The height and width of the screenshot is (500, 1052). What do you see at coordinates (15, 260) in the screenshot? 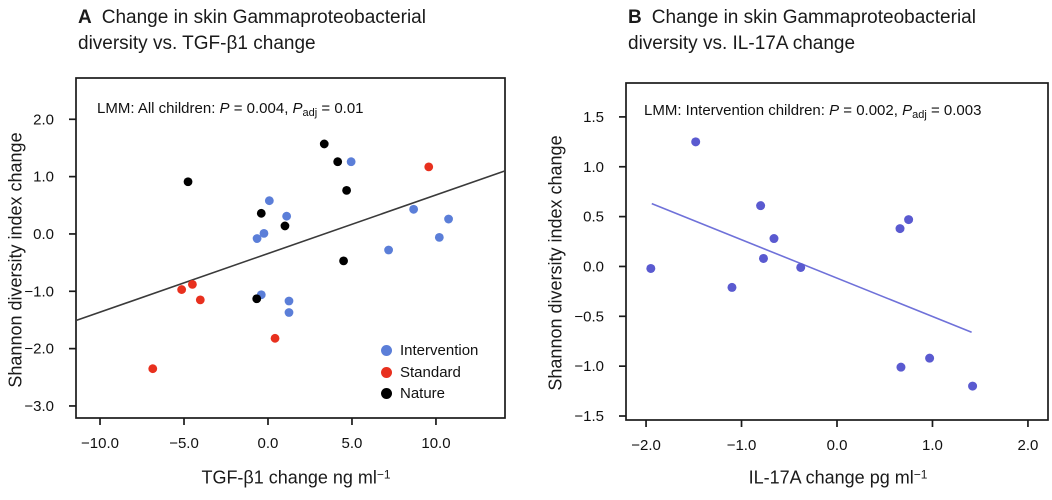
I see `panel-a-y-axis-label: Shannon diversity index change` at bounding box center [15, 260].